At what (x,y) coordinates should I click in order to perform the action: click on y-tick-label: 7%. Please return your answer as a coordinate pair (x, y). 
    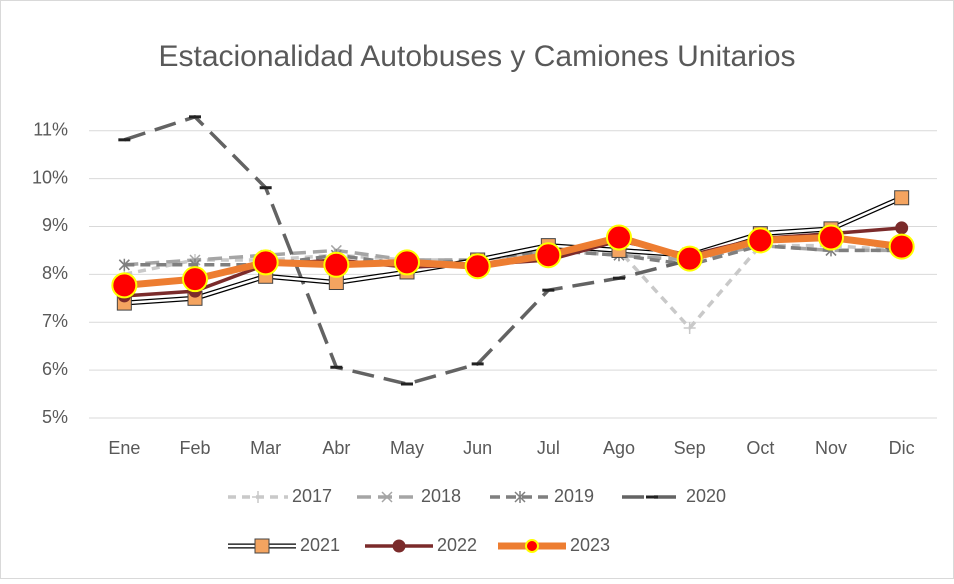
    Looking at the image, I should click on (55, 321).